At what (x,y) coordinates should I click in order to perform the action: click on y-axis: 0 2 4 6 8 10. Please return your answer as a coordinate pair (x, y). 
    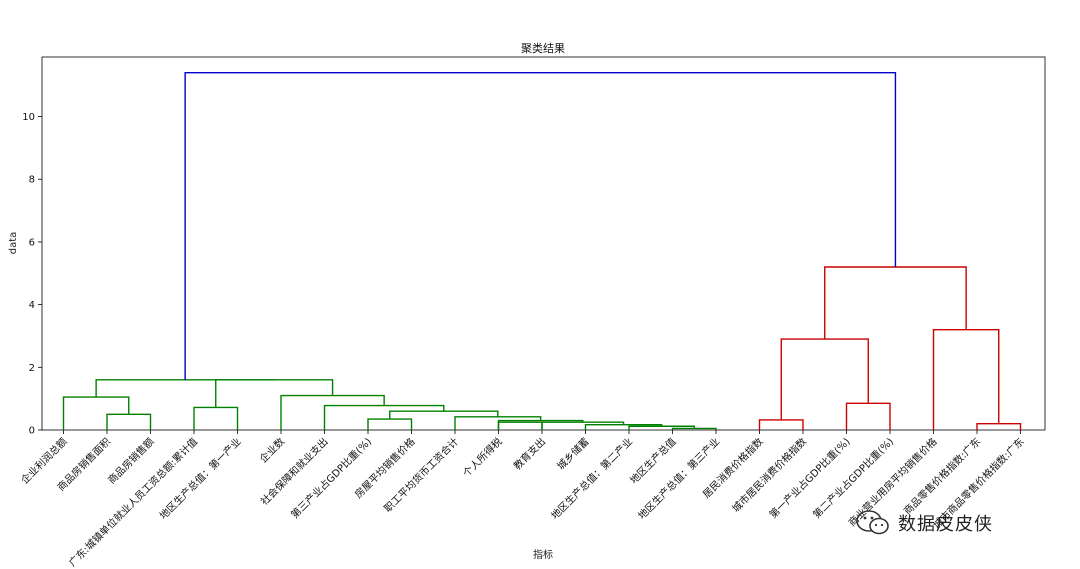
    Looking at the image, I should click on (32, 274).